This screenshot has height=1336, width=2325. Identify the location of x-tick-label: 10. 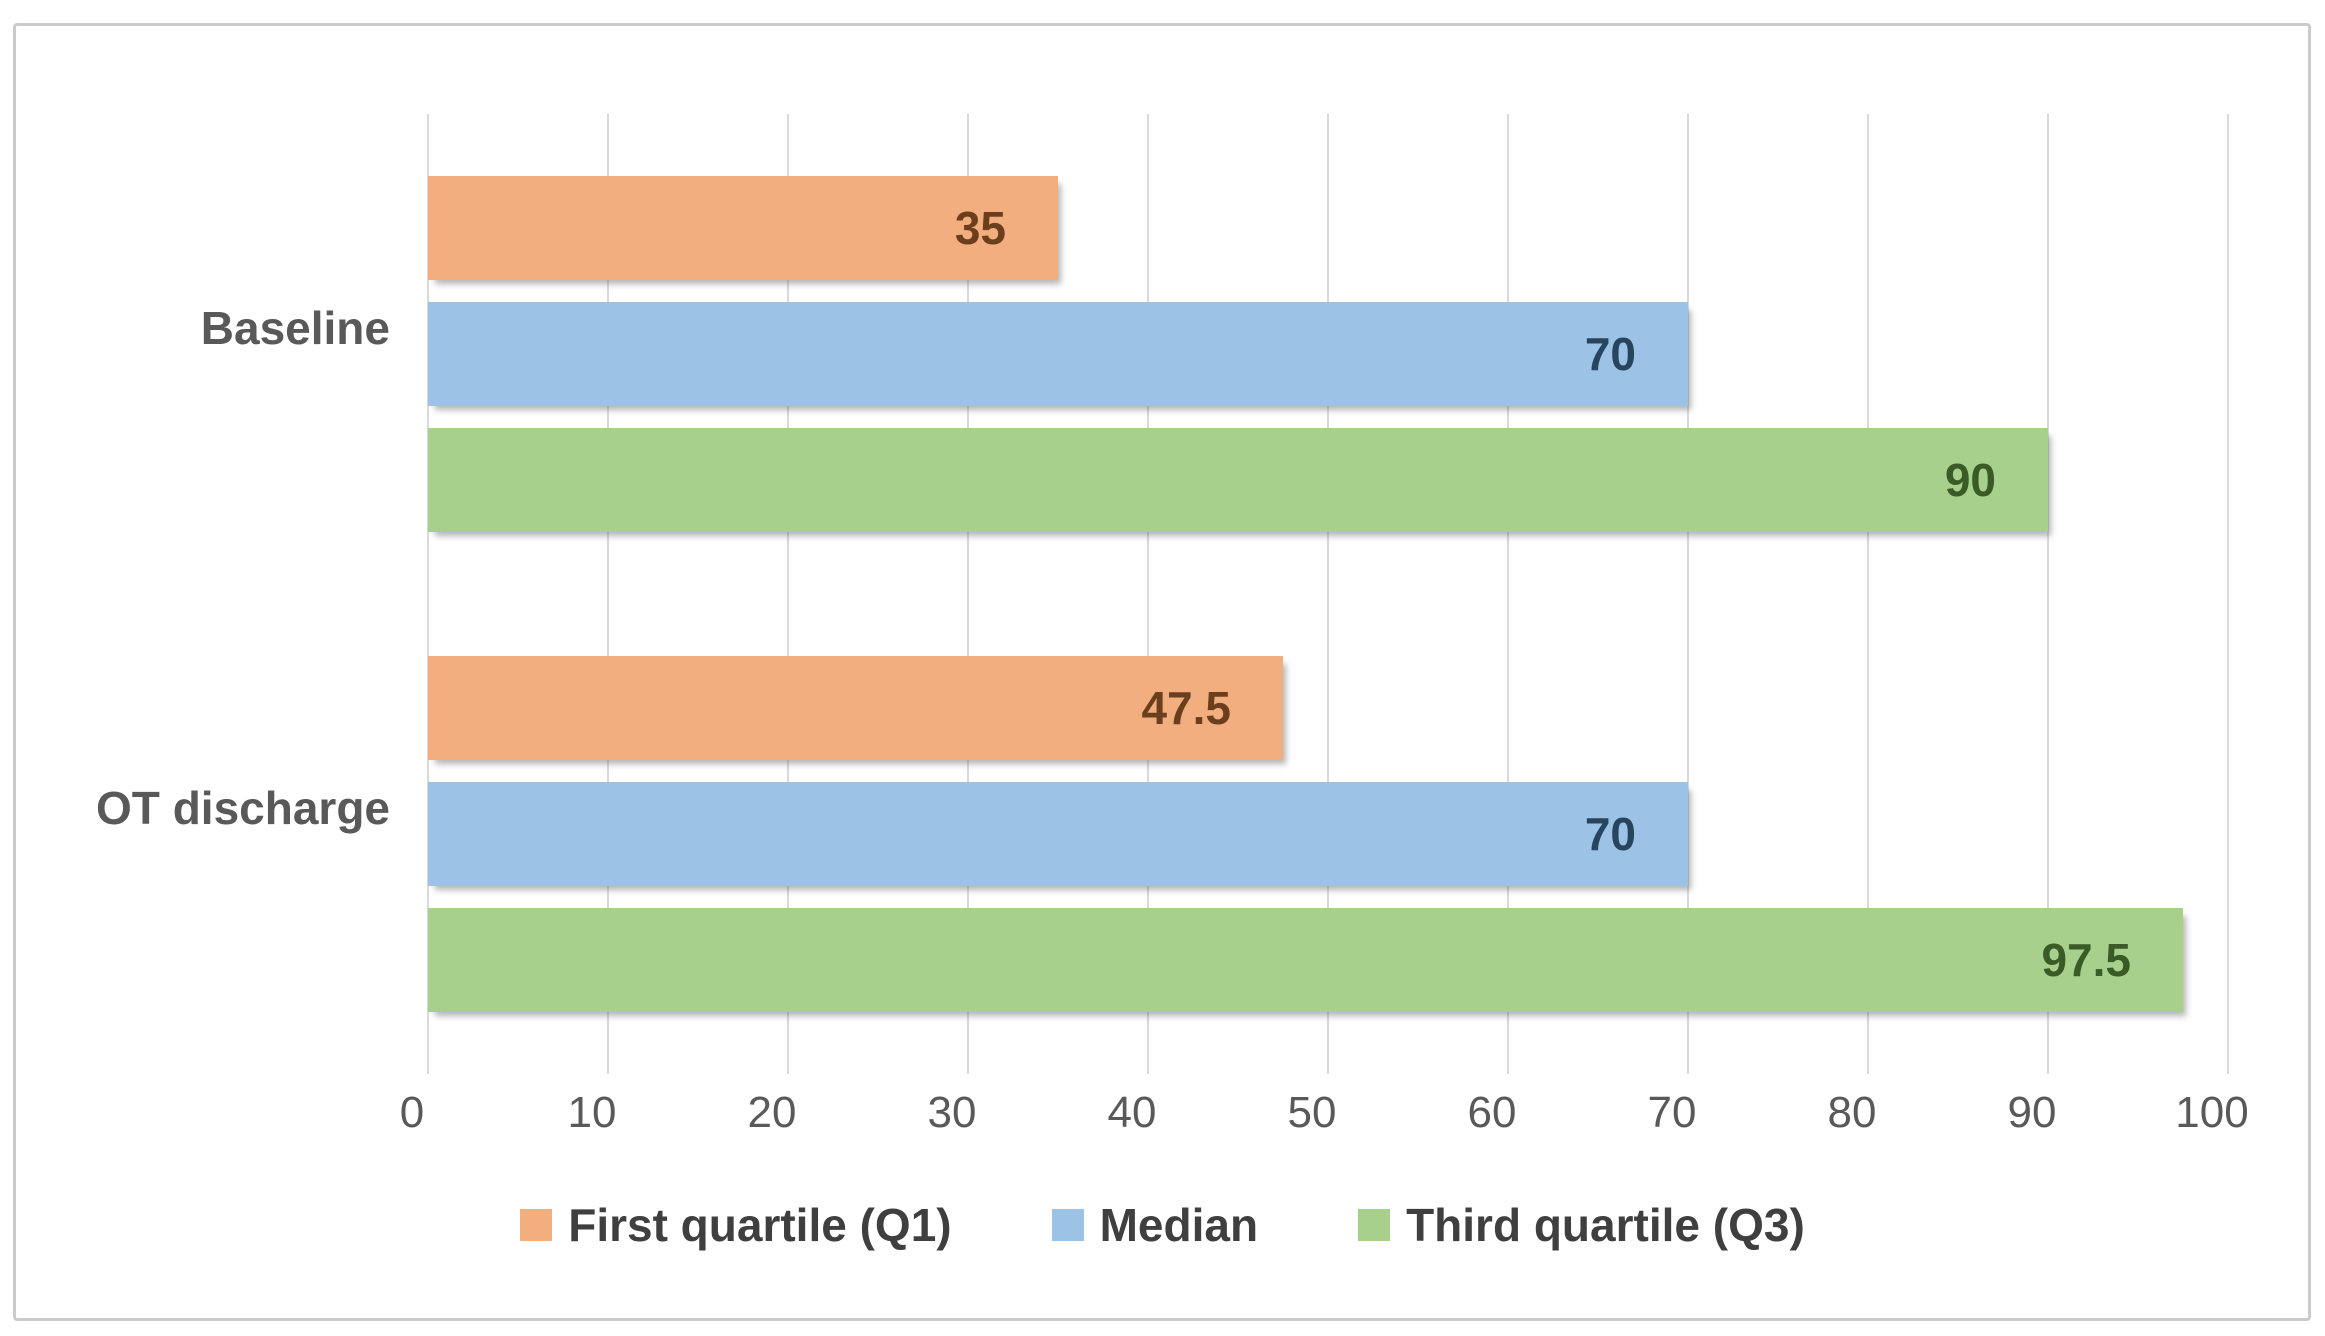
(592, 1112).